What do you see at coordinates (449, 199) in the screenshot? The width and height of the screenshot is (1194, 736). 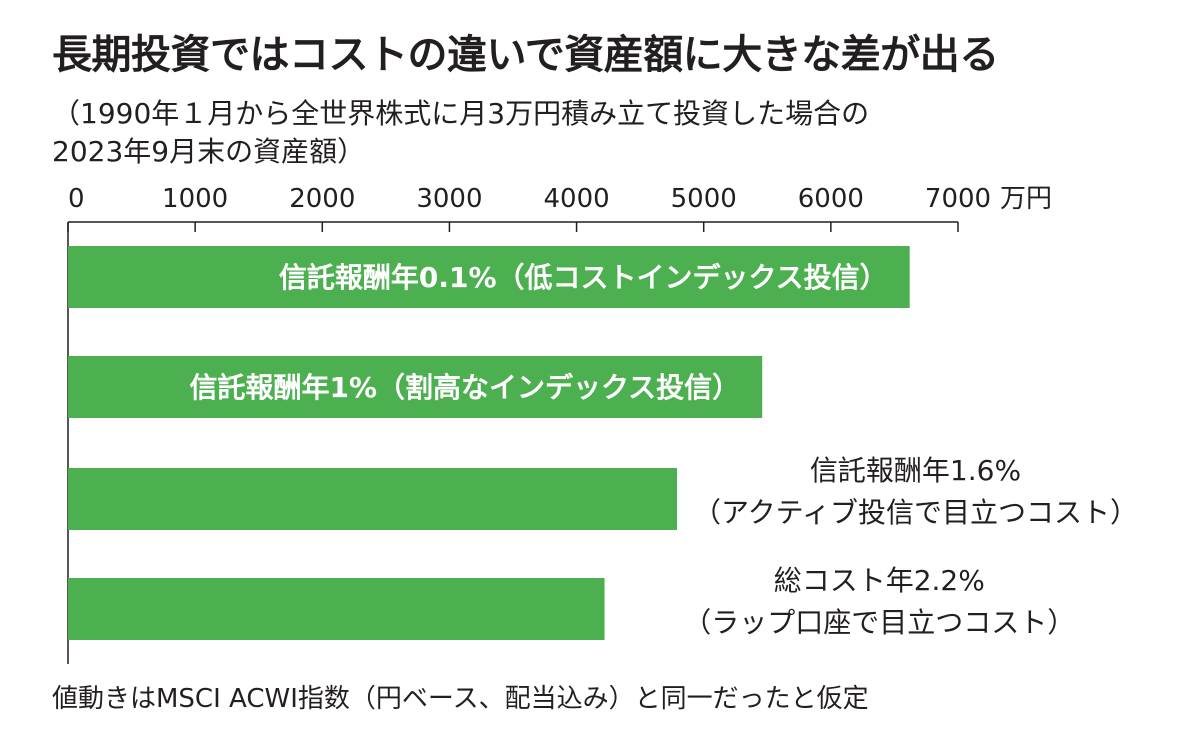 I see `x-tick-label: 3000` at bounding box center [449, 199].